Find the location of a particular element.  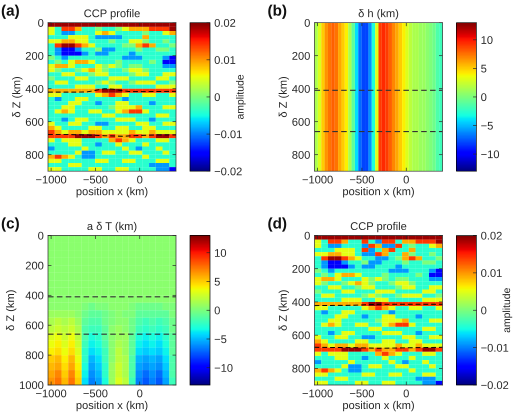

chart-title: δ h (km) is located at coordinates (378, 14).